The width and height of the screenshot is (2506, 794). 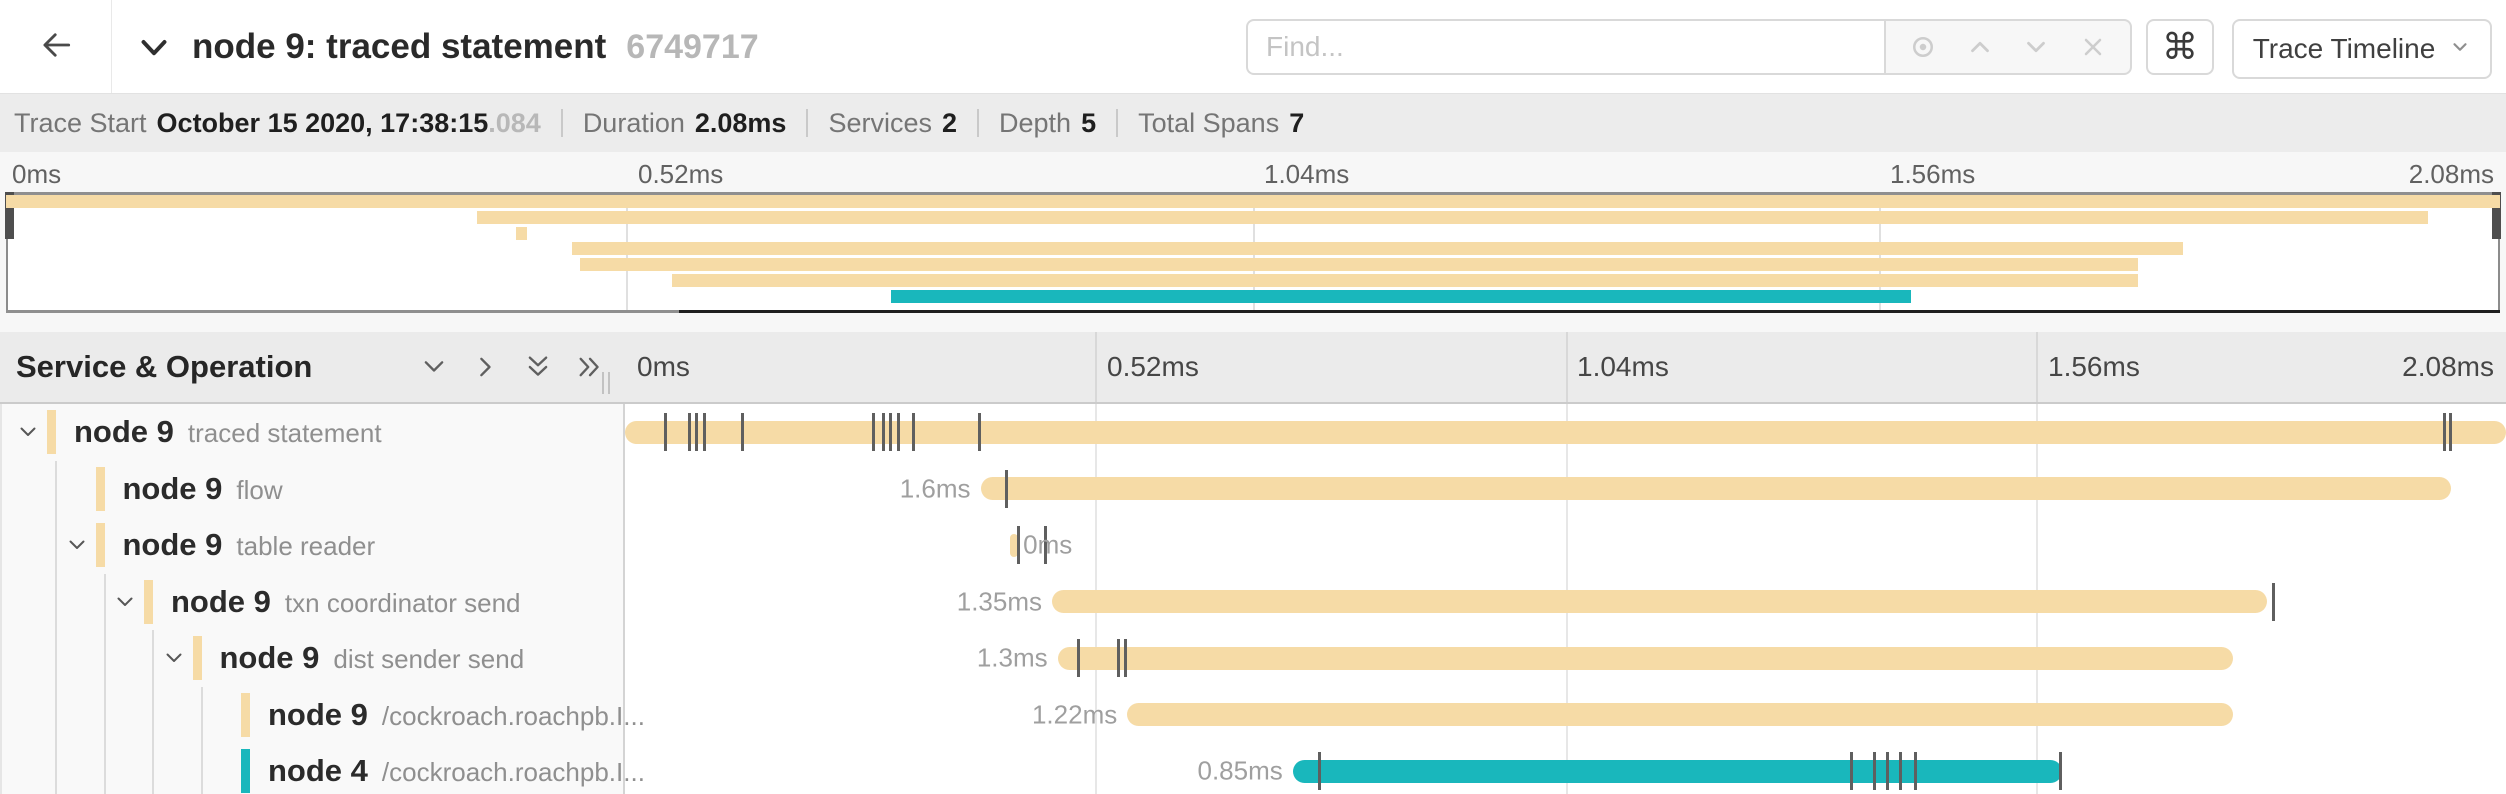 I want to click on trace-start-ms-suffix: .084, so click(x=514, y=122).